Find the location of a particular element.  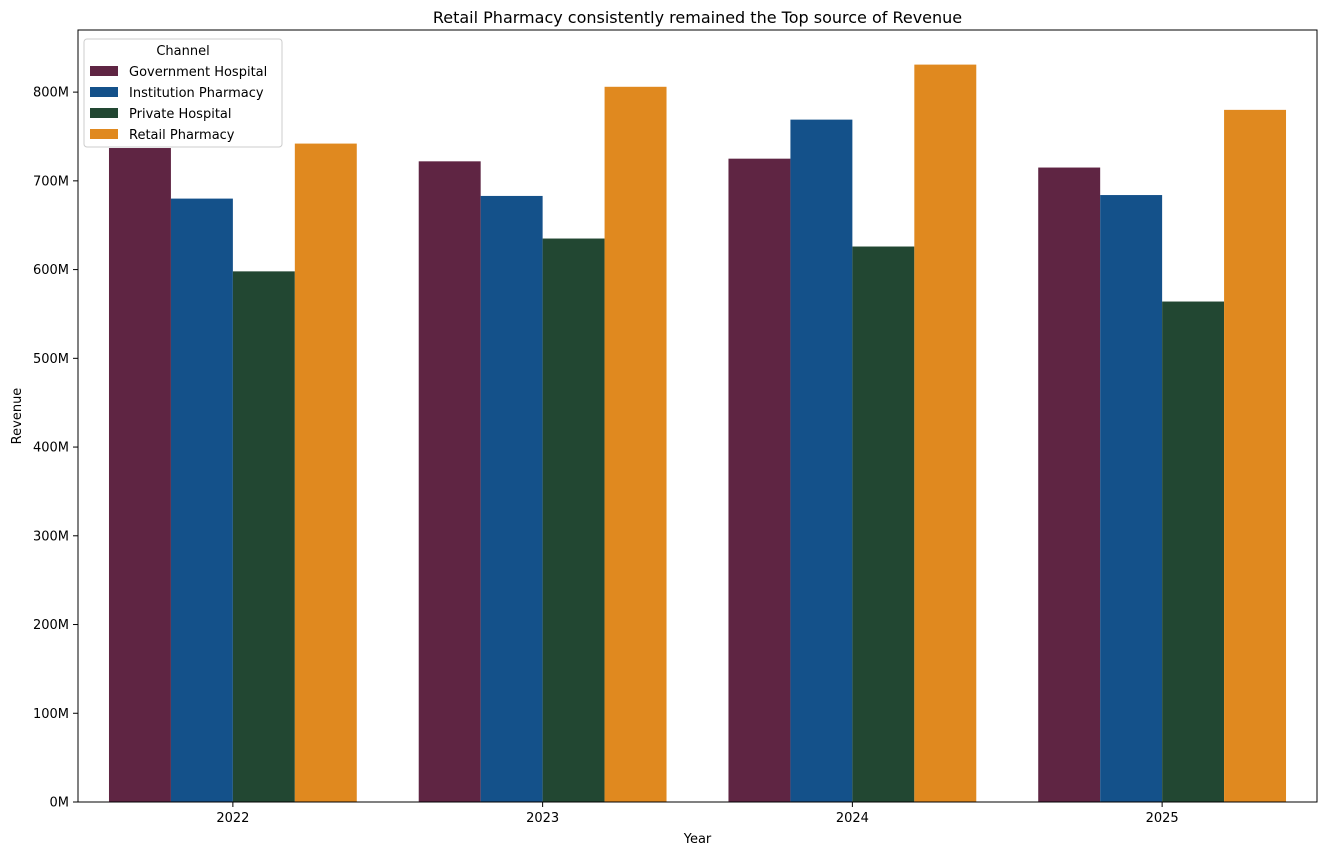

bar-institution-pharmacy-2024 is located at coordinates (821, 460).